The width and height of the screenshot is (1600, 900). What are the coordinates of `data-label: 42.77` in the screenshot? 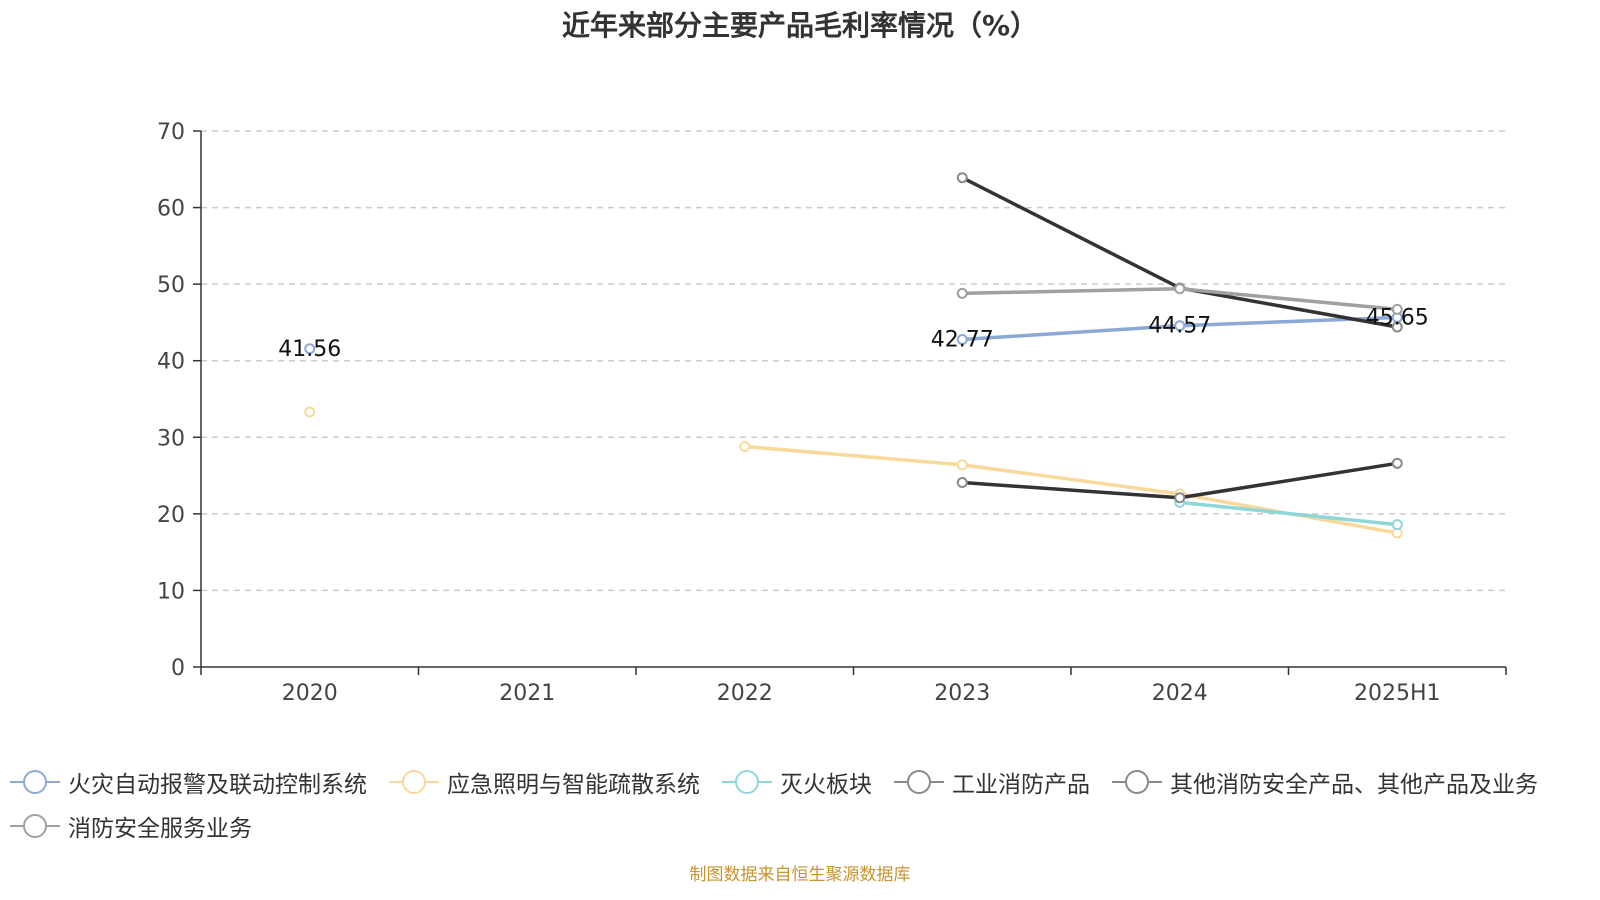 It's located at (962, 340).